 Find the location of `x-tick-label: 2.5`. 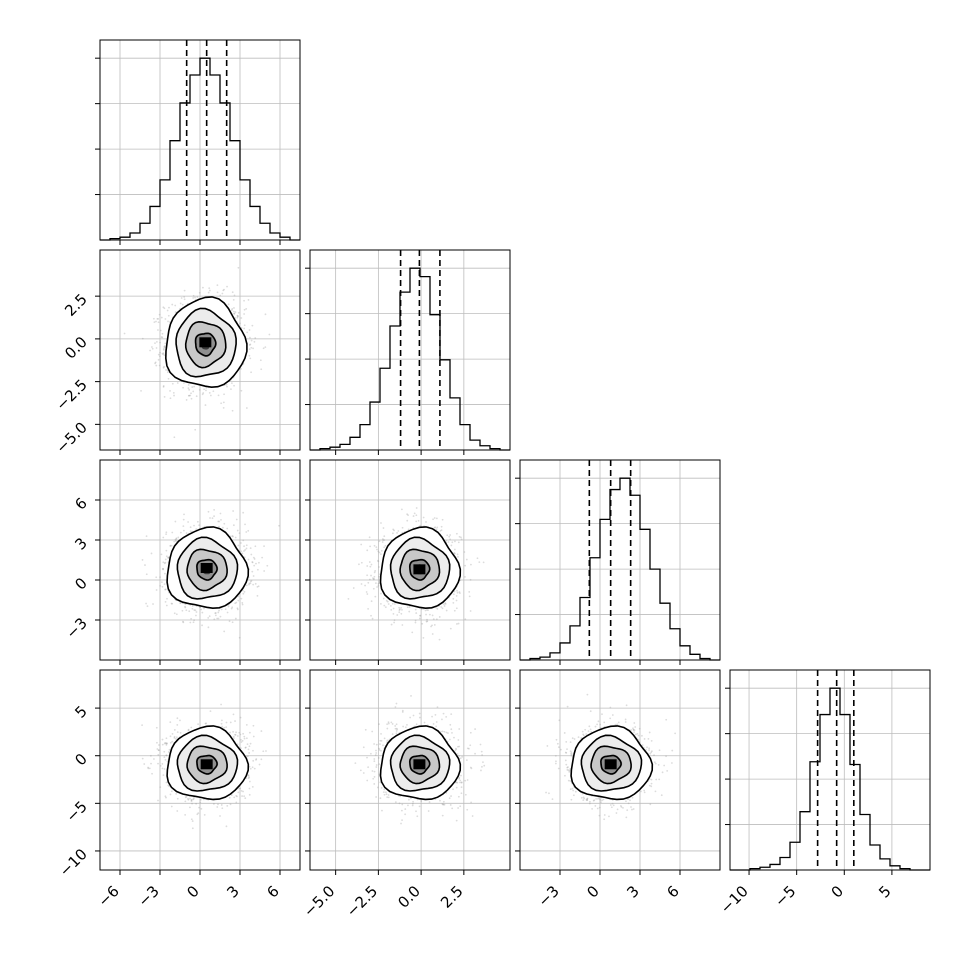

x-tick-label: 2.5 is located at coordinates (452, 897).